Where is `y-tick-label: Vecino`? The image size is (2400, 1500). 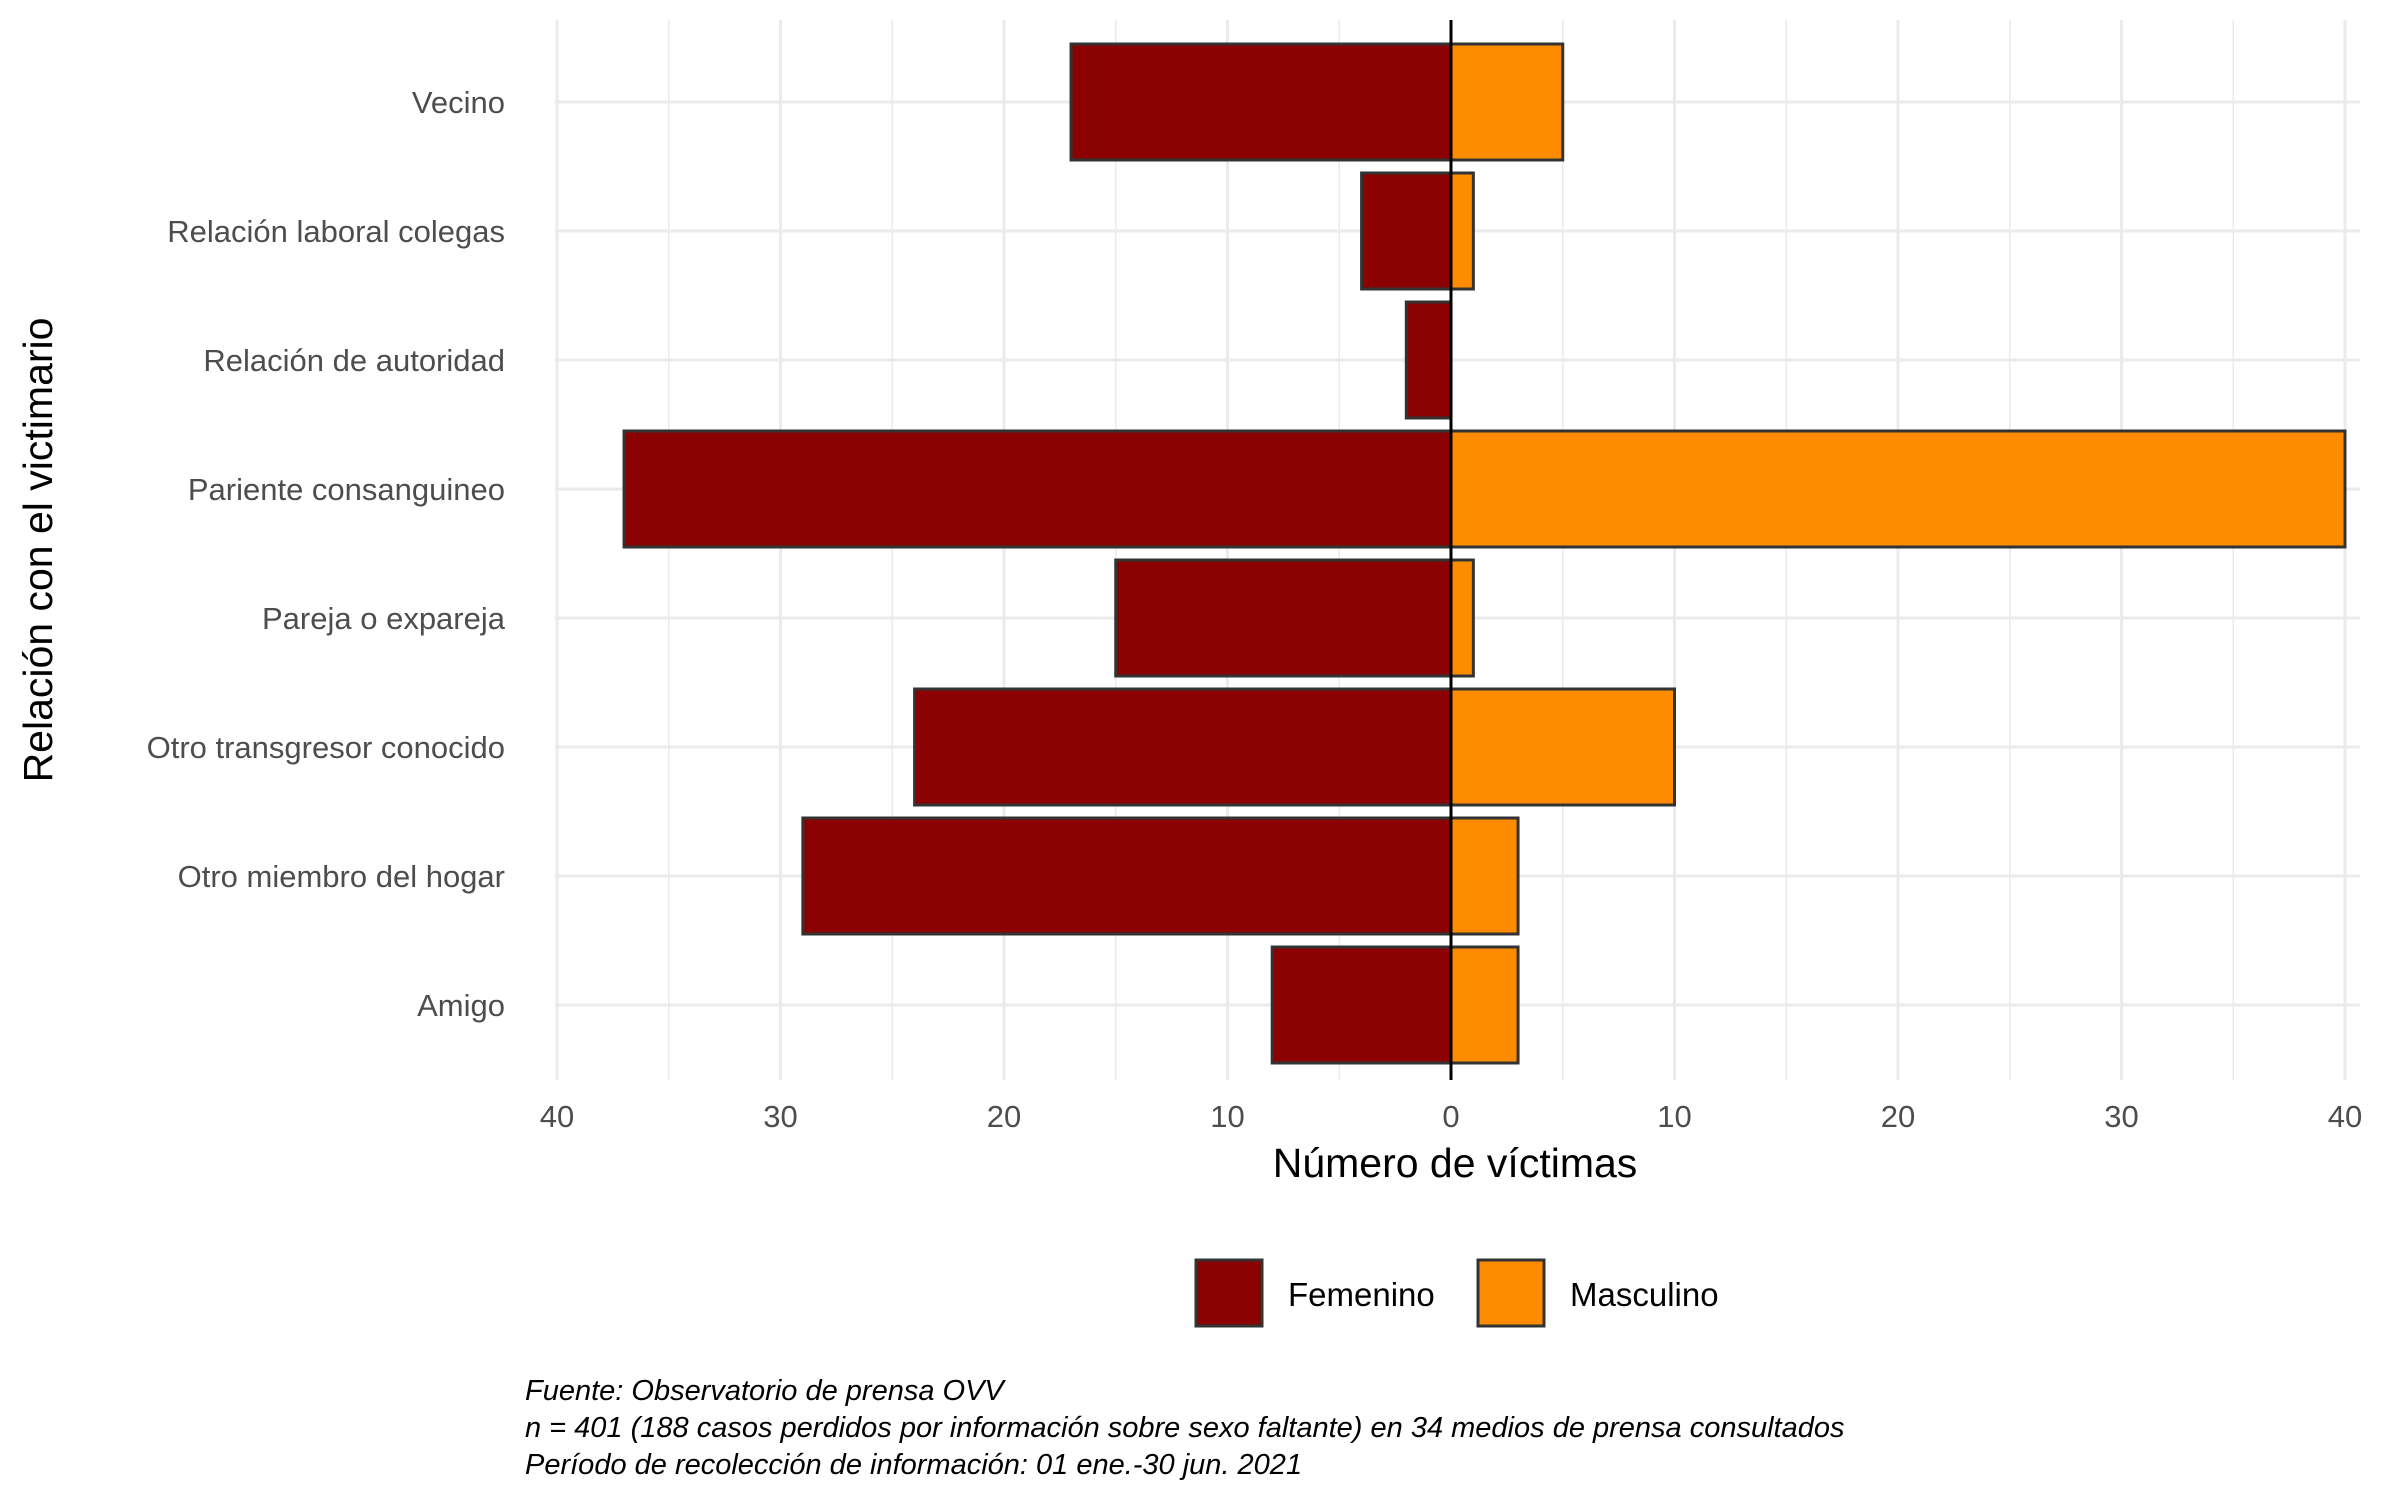
y-tick-label: Vecino is located at coordinates (458, 102).